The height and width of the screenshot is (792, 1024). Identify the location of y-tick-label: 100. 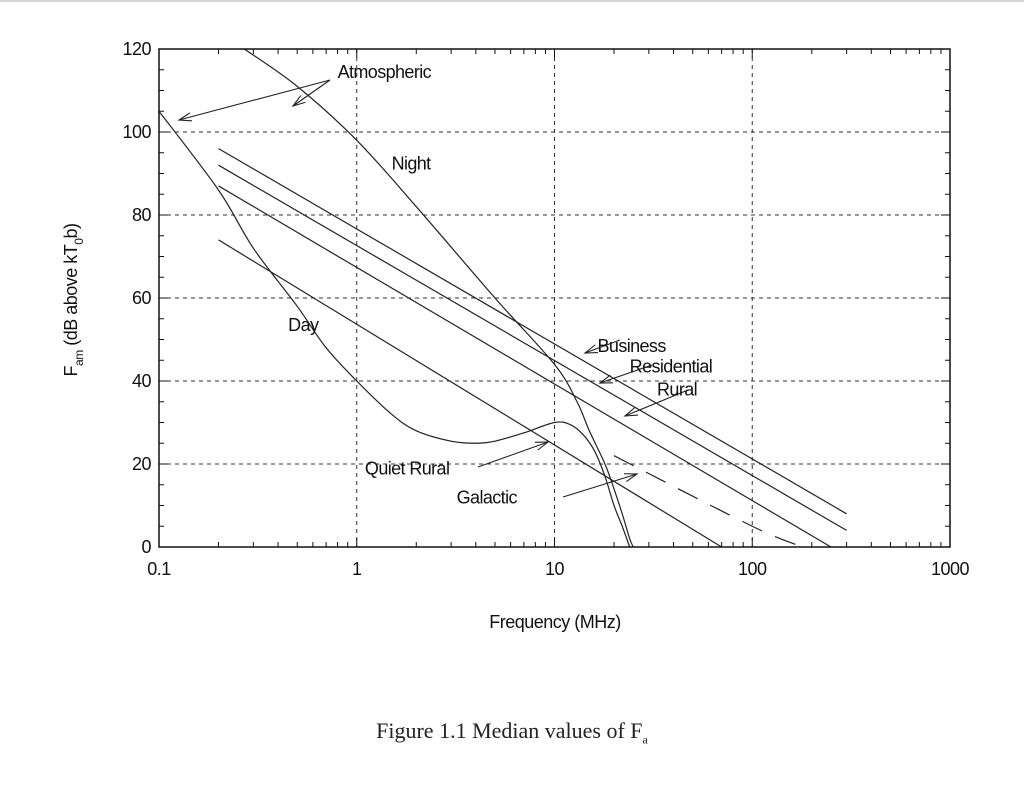
(136, 132).